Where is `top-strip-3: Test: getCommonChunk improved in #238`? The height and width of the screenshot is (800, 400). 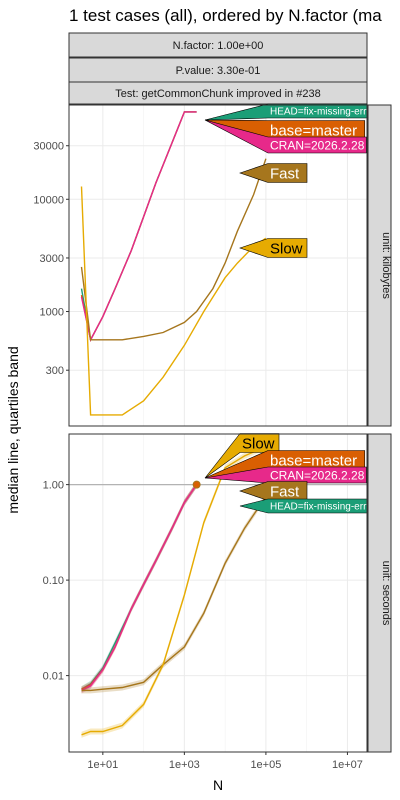
top-strip-3: Test: getCommonChunk improved in #238 is located at coordinates (218, 93).